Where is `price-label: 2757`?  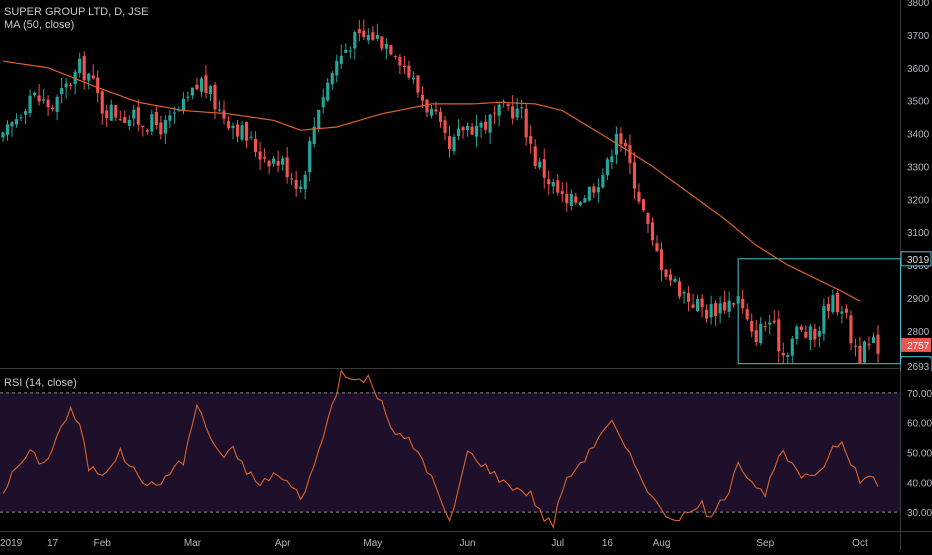 price-label: 2757 is located at coordinates (916, 344).